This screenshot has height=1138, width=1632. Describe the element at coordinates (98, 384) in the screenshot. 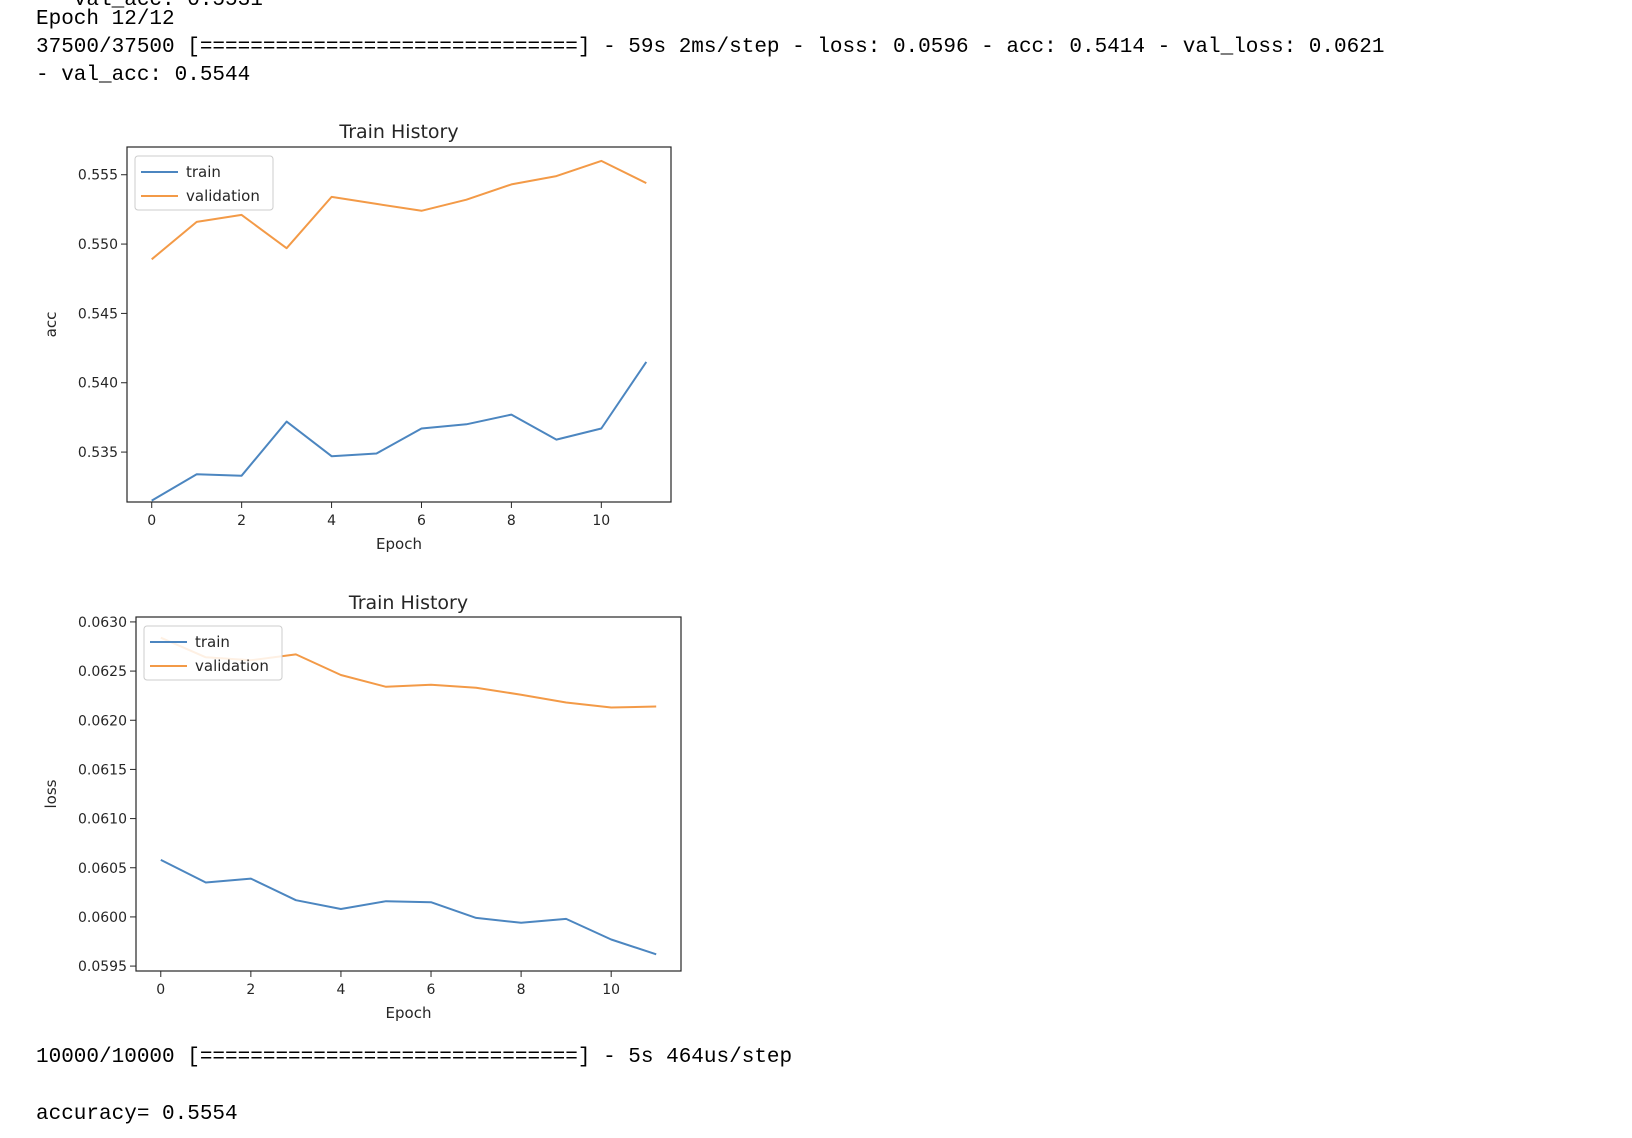

I see `y-tick-label: 0.540` at that location.